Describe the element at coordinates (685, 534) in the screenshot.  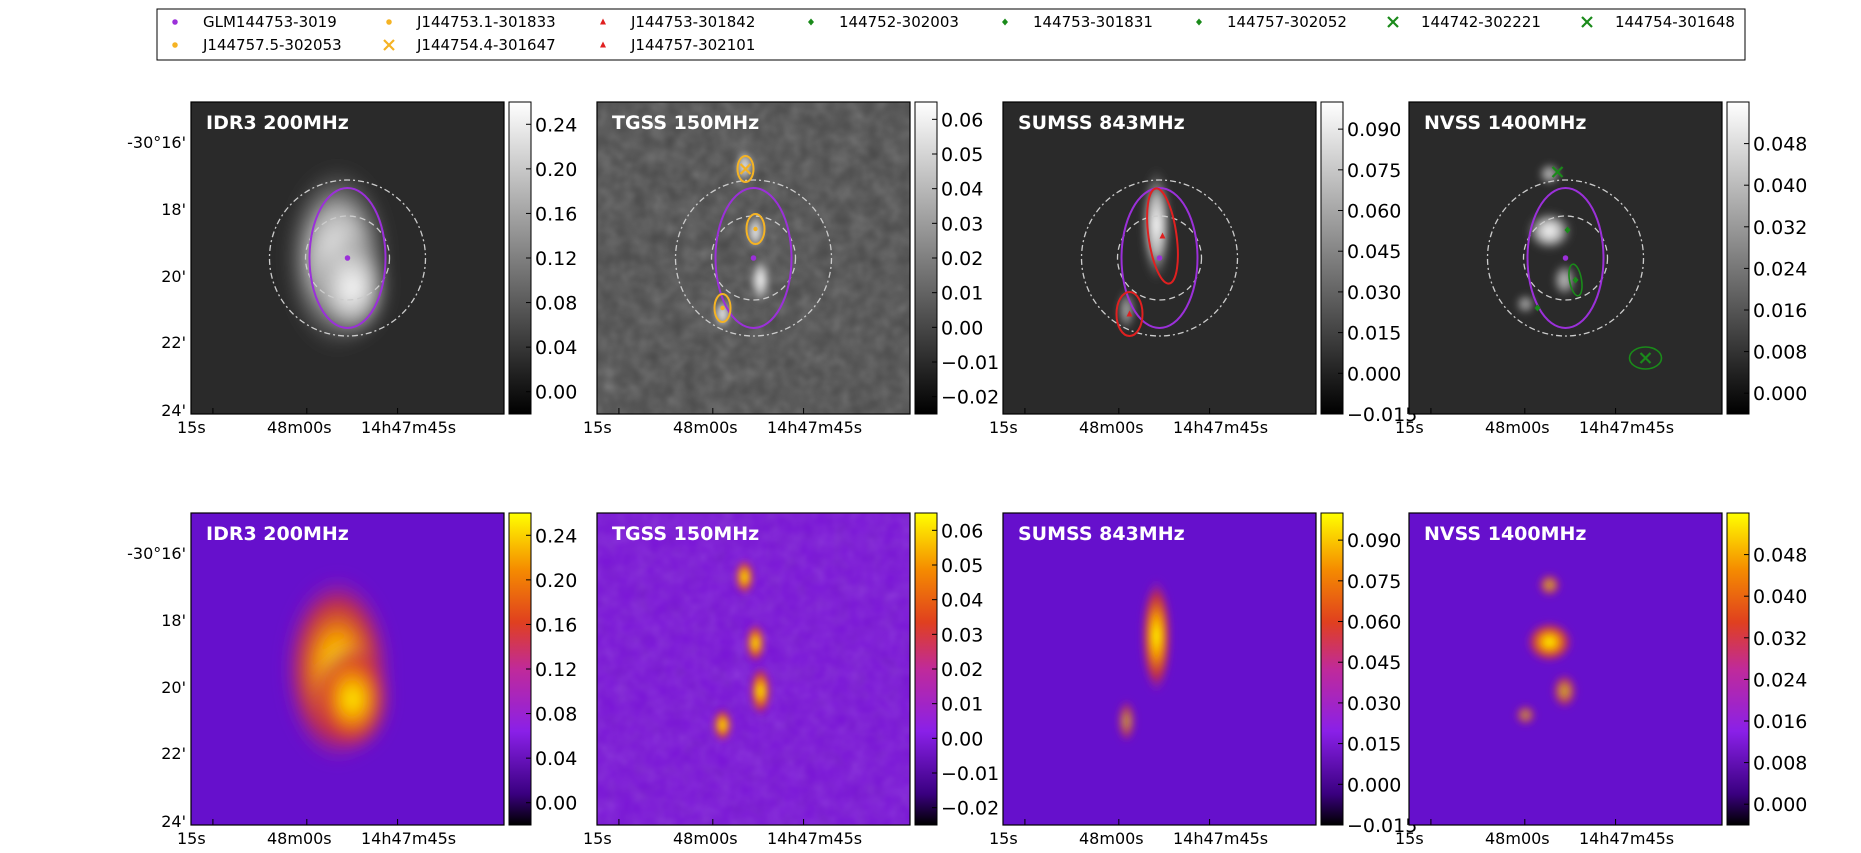
I see `panel-title: TGSS 150MHz` at that location.